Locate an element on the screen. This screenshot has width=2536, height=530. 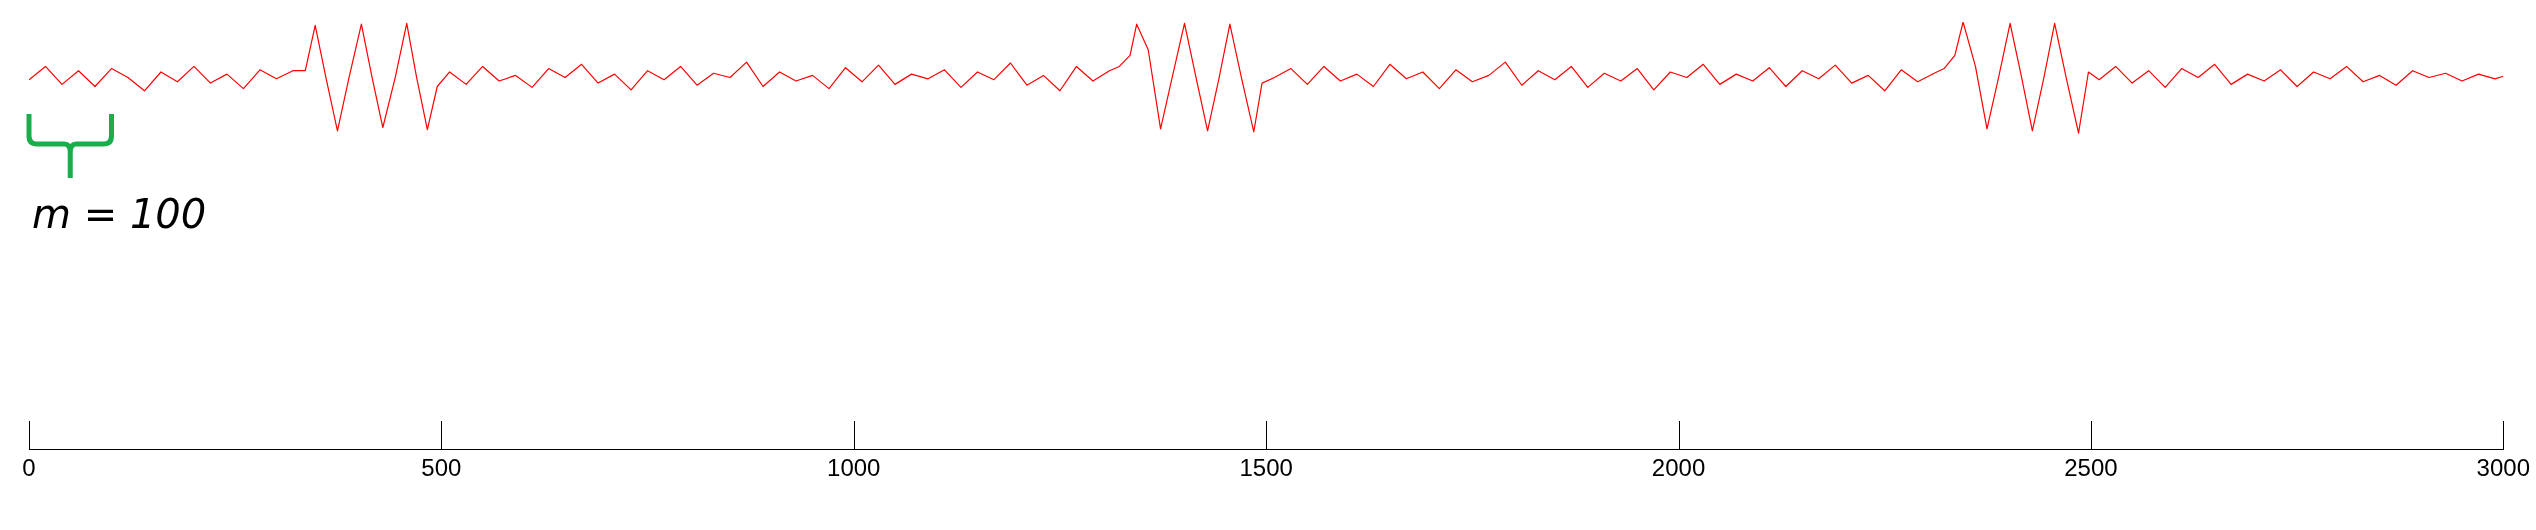
x-tick-label: 0 is located at coordinates (29, 468).